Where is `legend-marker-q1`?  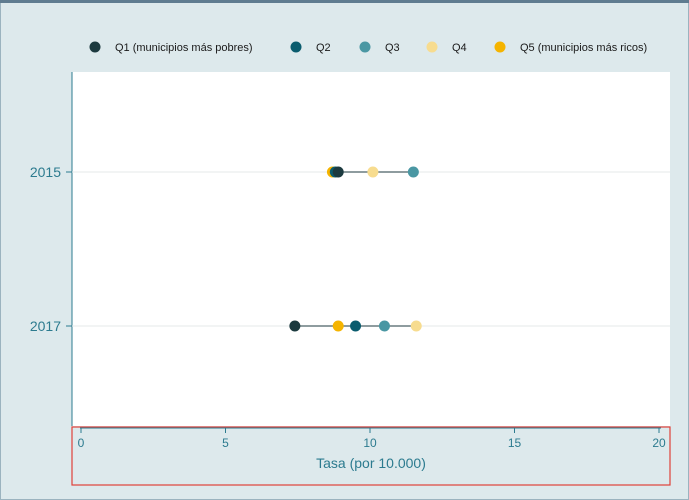 legend-marker-q1 is located at coordinates (95, 47).